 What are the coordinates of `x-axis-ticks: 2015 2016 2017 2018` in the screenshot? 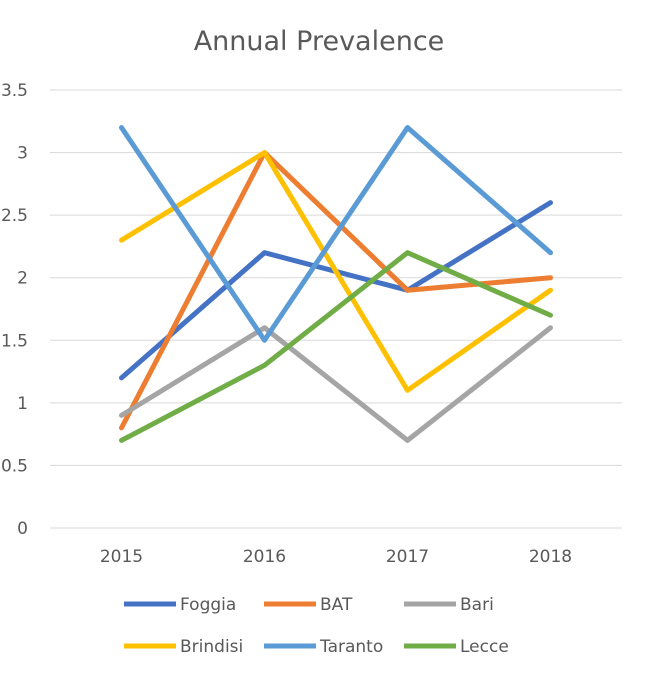 It's located at (336, 557).